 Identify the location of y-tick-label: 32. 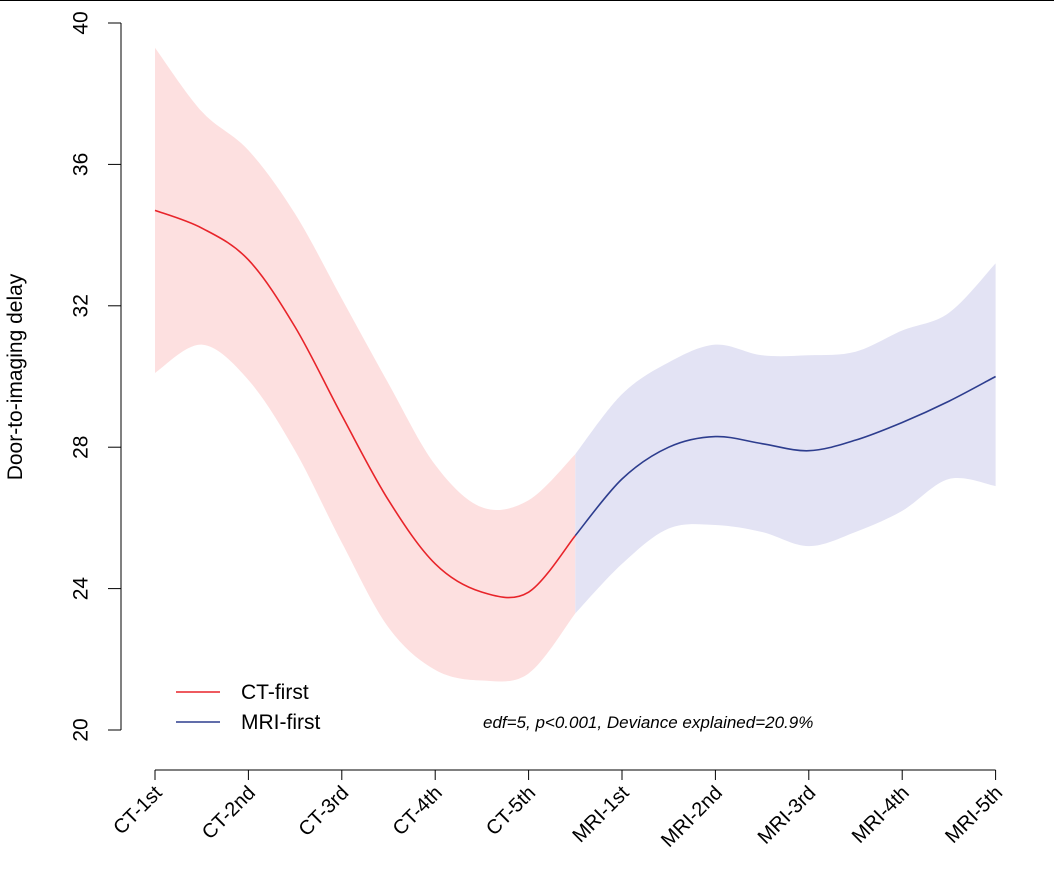
(81, 305).